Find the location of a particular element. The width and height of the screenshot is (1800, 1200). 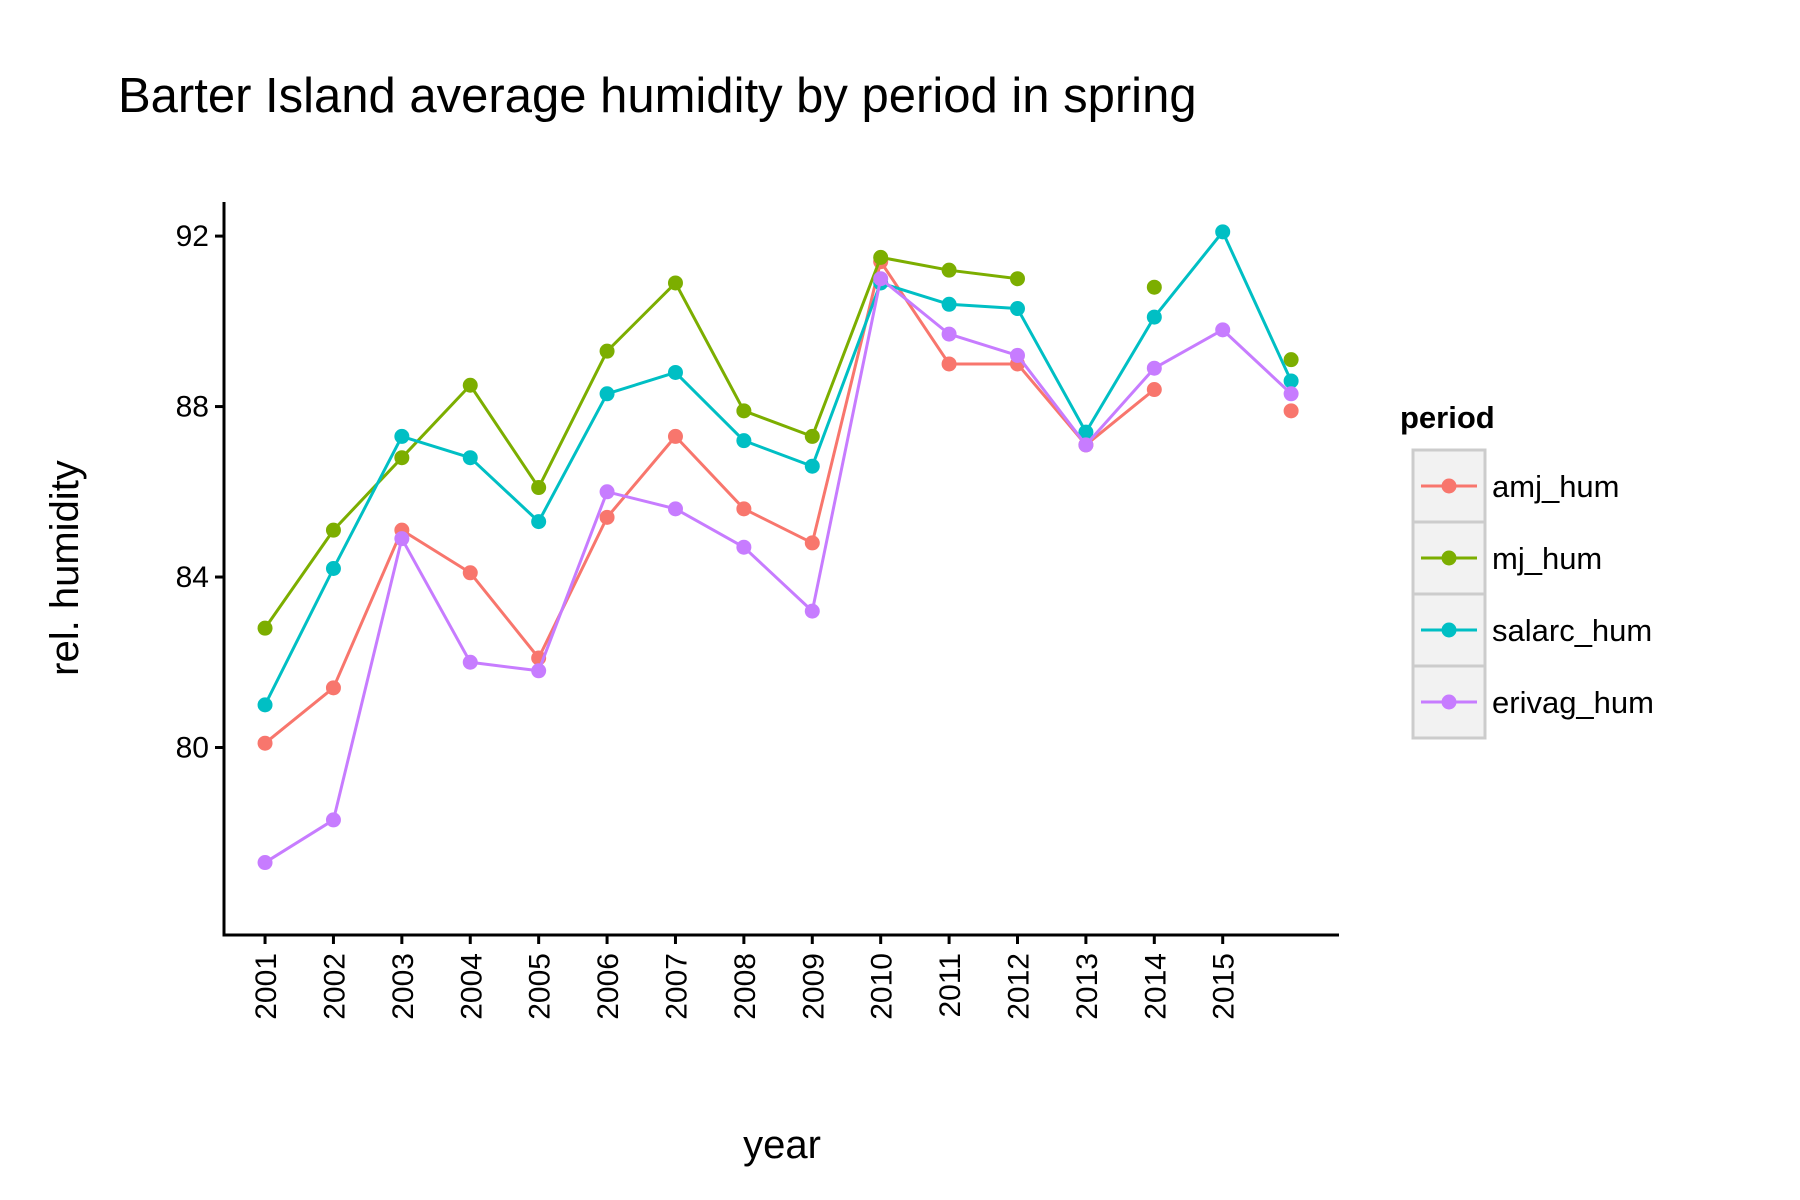

x-tick-label: 2009 is located at coordinates (813, 986).